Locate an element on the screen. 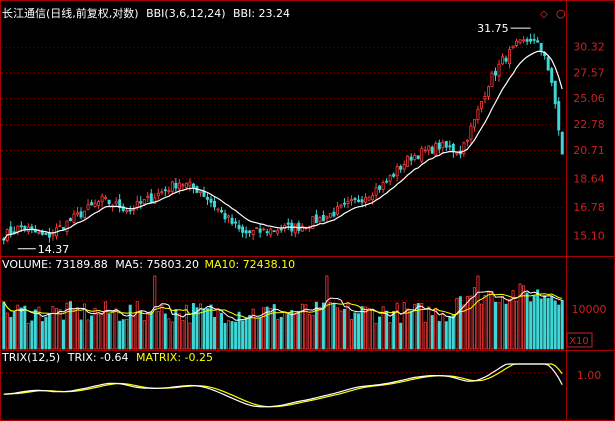 The width and height of the screenshot is (615, 421). trix-line is located at coordinates (283, 385).